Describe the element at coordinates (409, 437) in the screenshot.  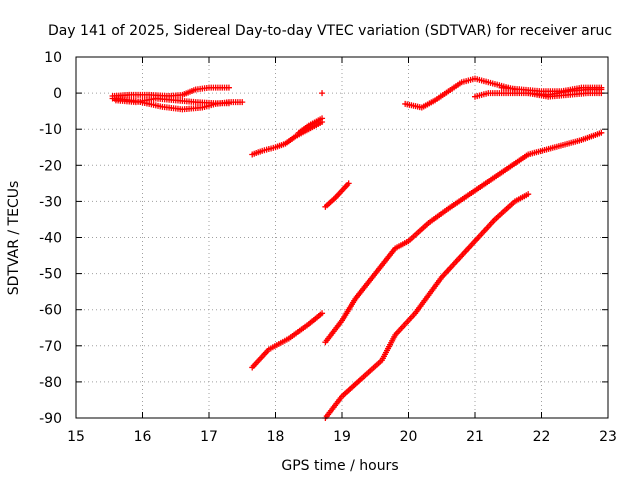
I see `x-tick-label: 20` at that location.